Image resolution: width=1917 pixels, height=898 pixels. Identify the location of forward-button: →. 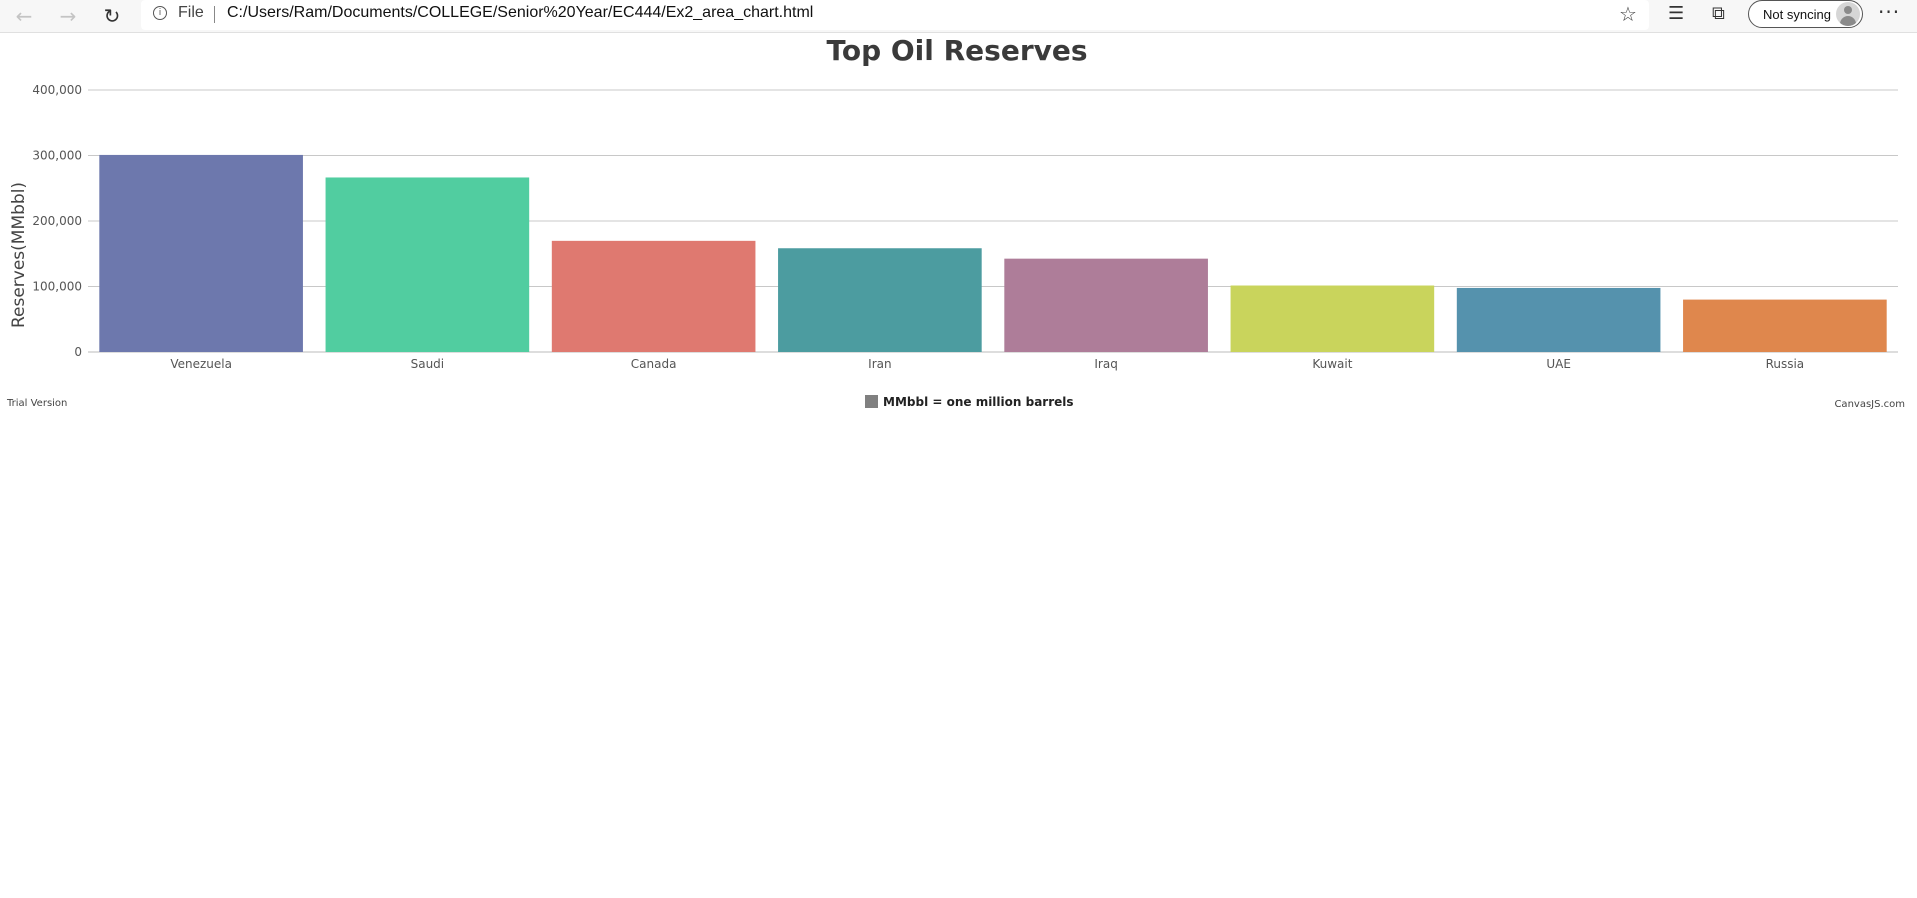
(68, 16).